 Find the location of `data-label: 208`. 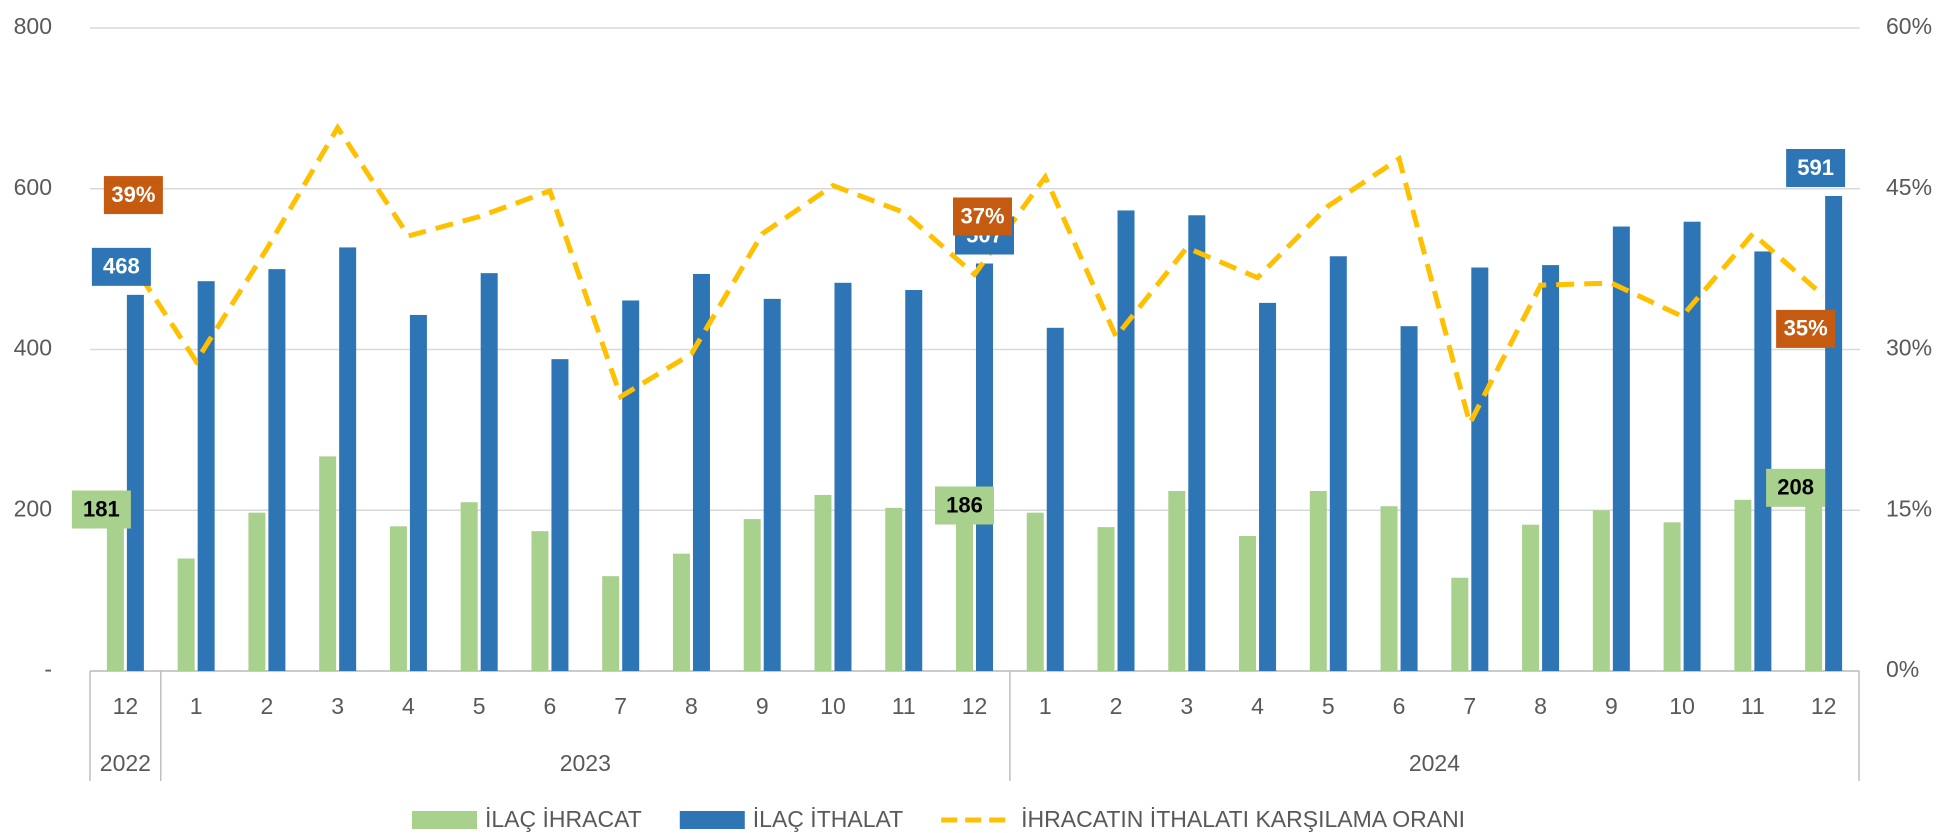

data-label: 208 is located at coordinates (1795, 487).